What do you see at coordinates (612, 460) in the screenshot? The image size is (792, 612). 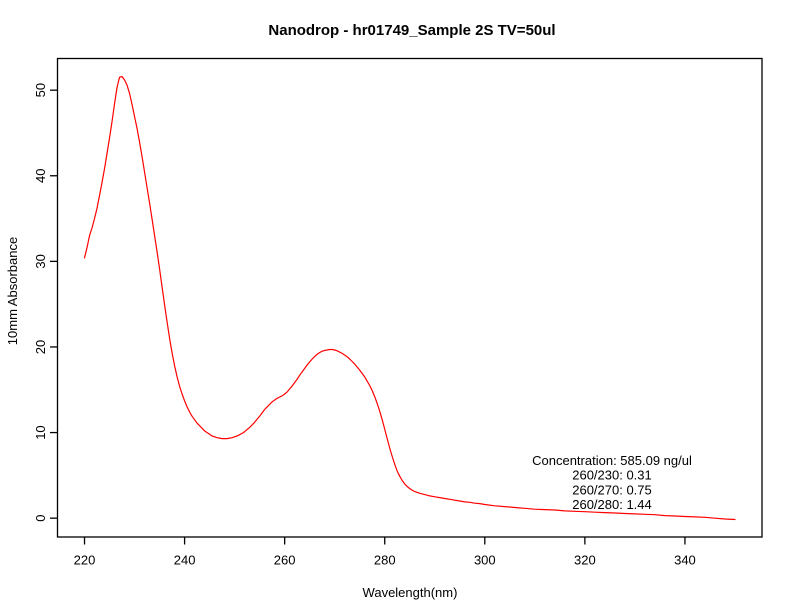 I see `annotation-concentration: Concentration: 585.09 ng/ul` at bounding box center [612, 460].